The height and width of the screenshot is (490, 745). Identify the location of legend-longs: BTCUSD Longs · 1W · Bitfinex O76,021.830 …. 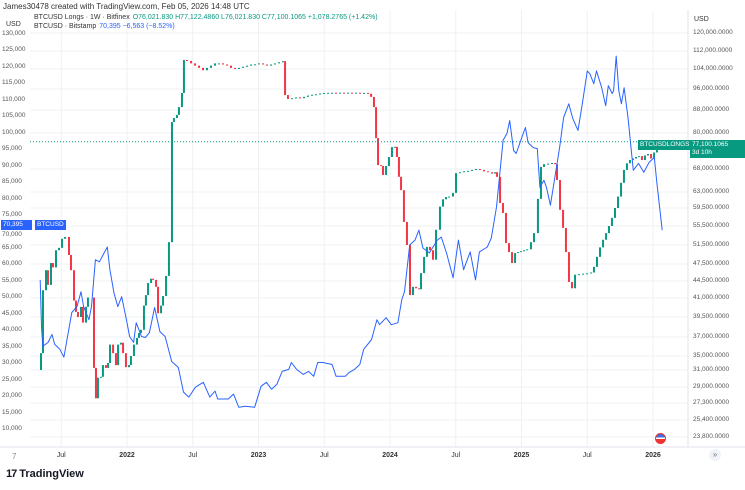
(206, 17).